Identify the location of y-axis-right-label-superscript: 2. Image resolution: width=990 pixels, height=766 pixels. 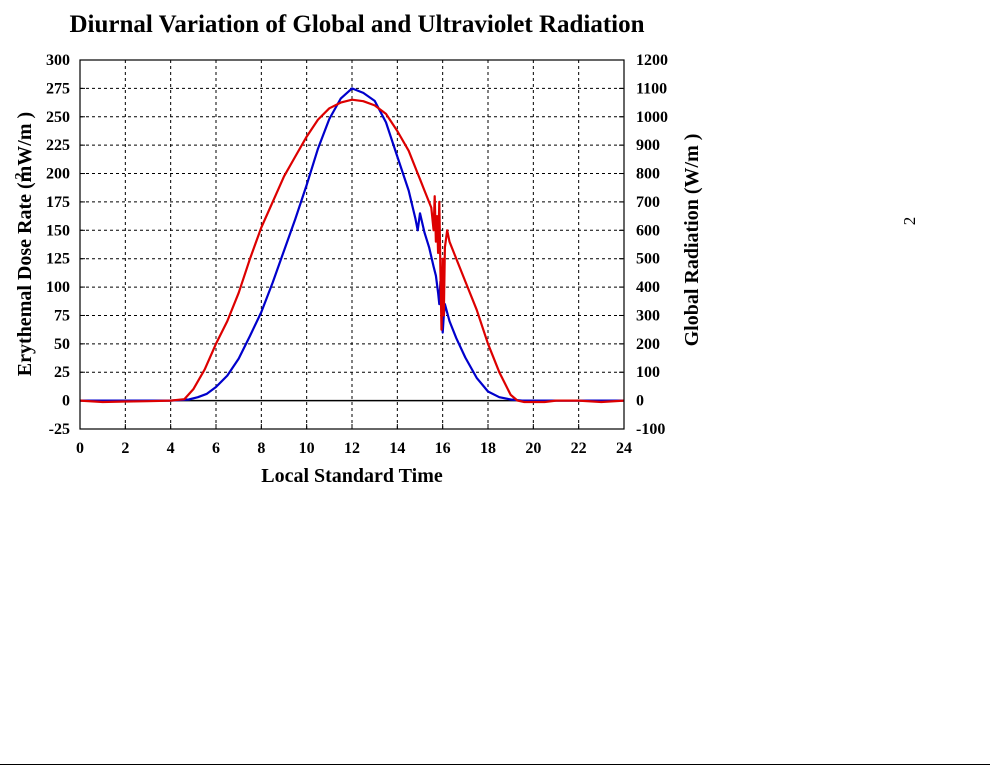
(909, 221).